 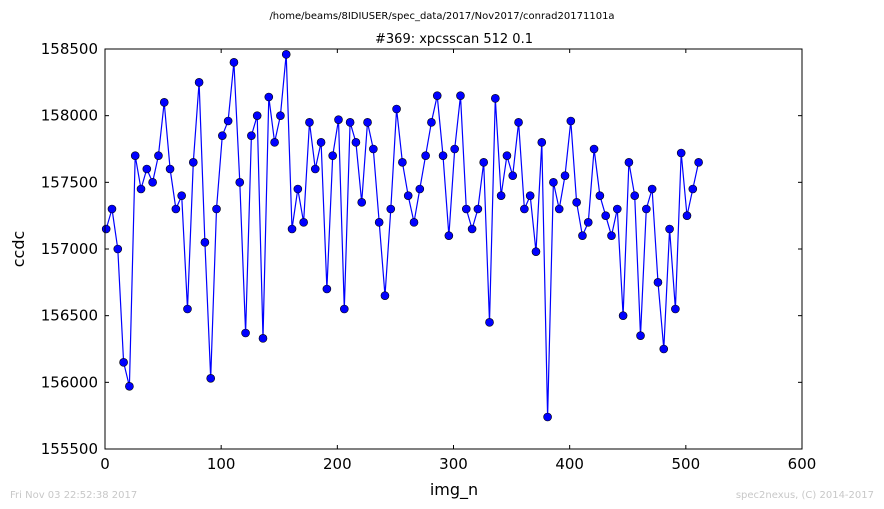 I want to click on x-tick-label: 100, so click(x=221, y=464).